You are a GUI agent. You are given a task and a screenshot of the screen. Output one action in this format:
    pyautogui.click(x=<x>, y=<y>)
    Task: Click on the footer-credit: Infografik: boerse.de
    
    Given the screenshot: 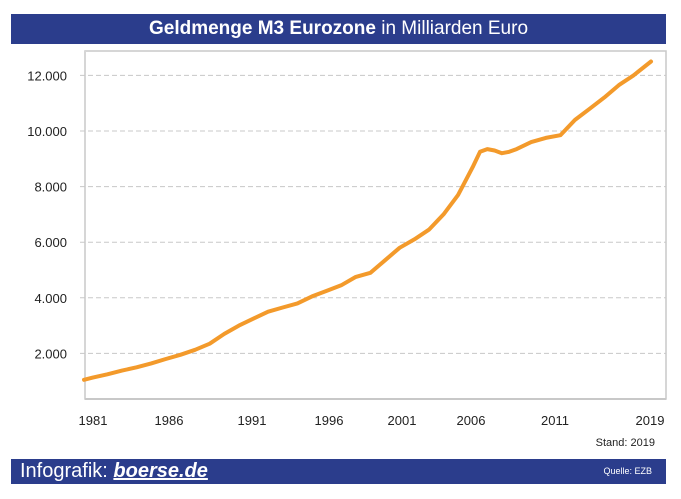 What is the action you would take?
    pyautogui.click(x=114, y=471)
    